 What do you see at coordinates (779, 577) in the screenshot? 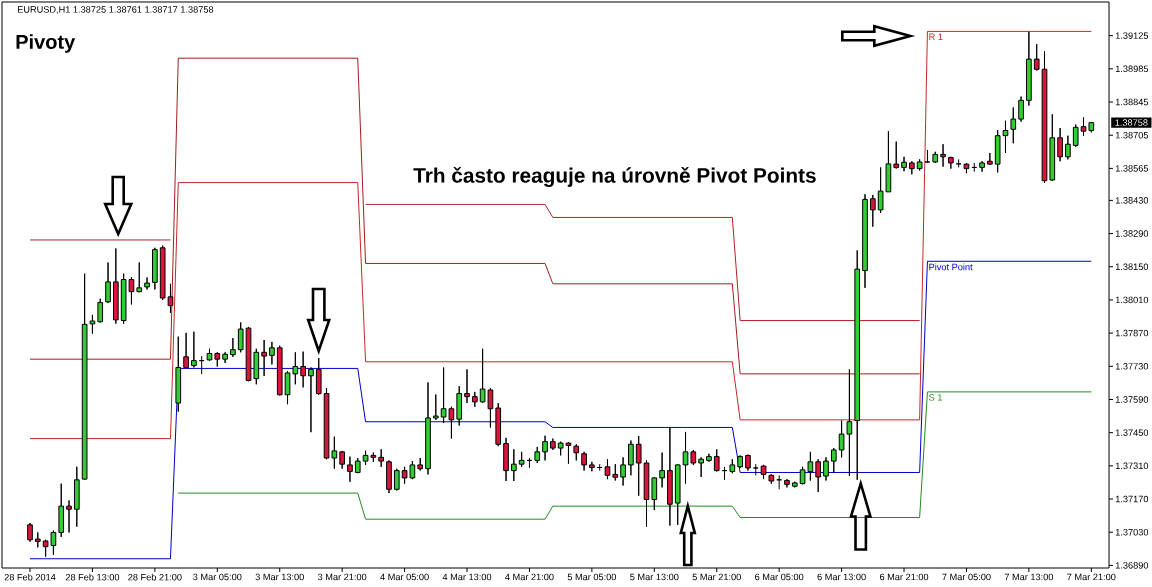
I see `x-tick-label: 6 Mar 05:00` at bounding box center [779, 577].